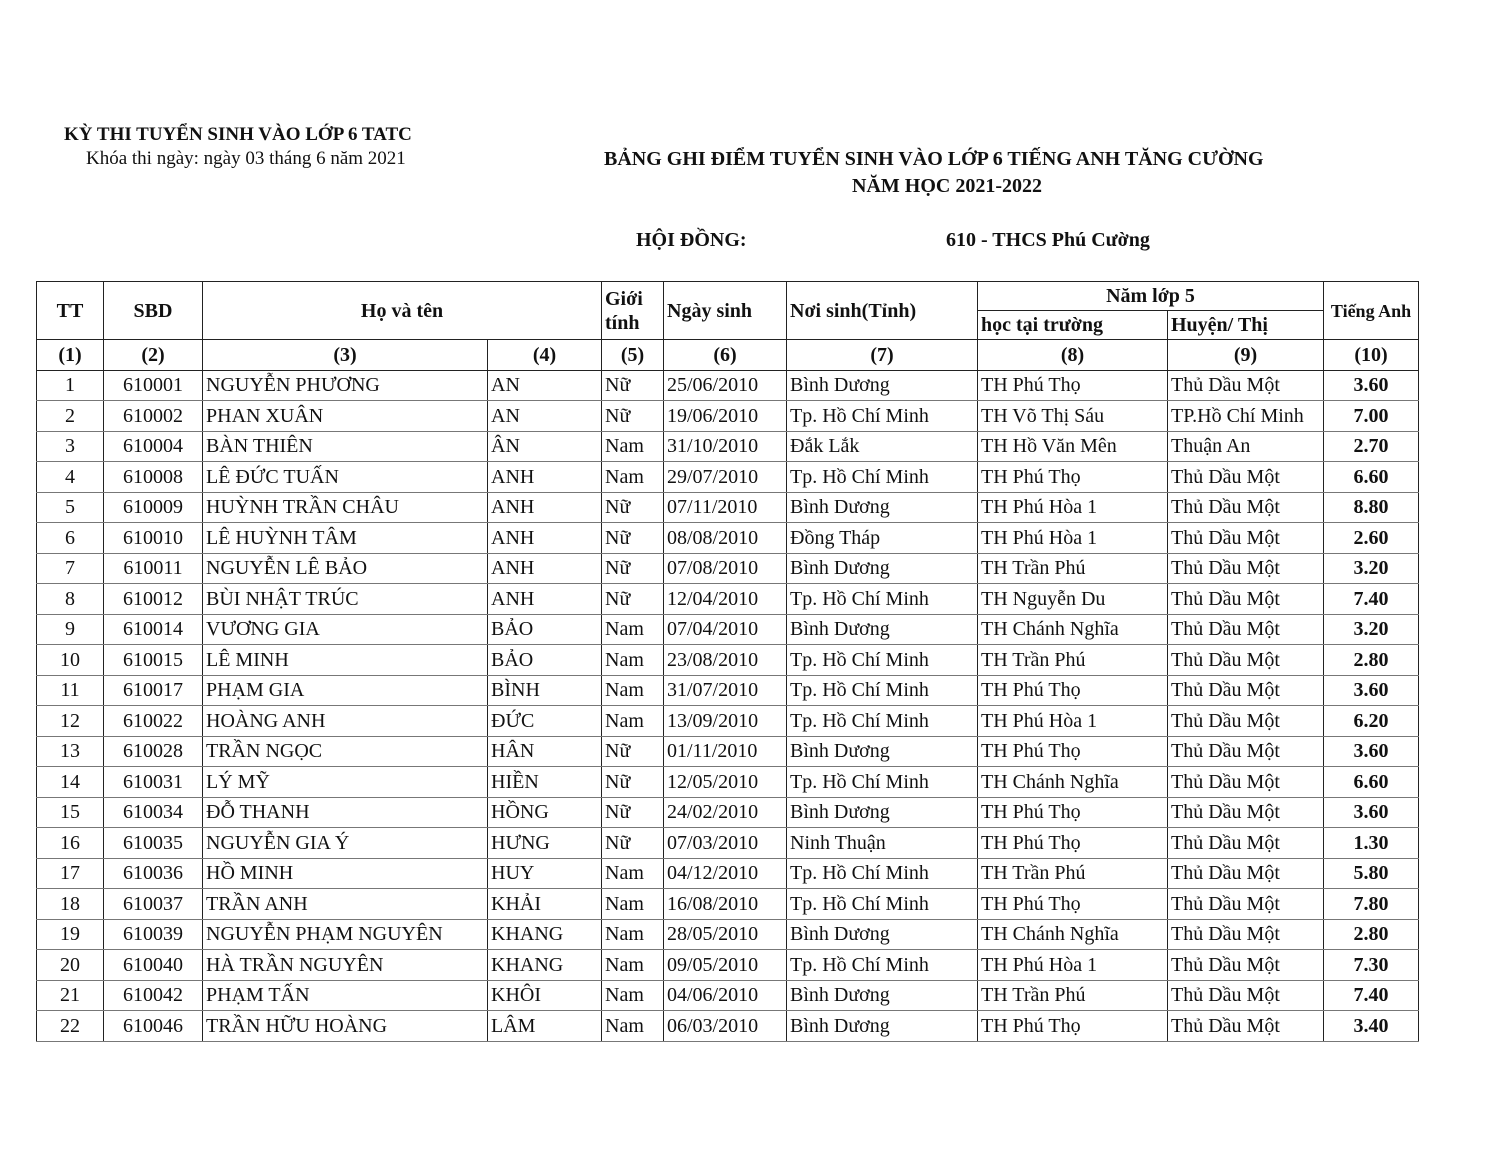 The image size is (1500, 1160). Describe the element at coordinates (153, 690) in the screenshot. I see `candidate-number: 610017` at that location.